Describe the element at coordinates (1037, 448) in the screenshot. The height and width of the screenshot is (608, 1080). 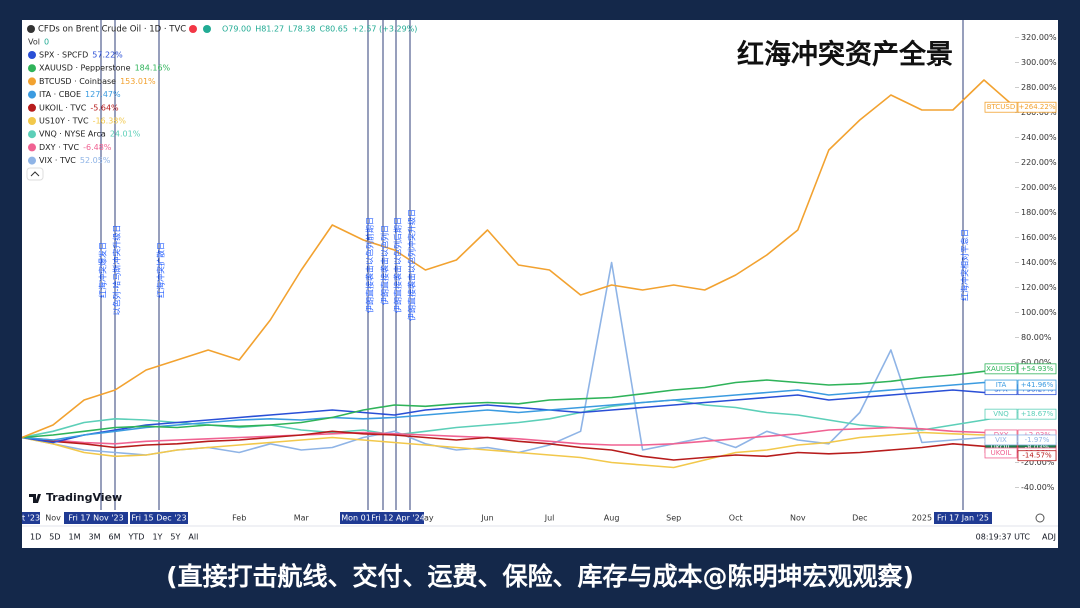
I see `end-value-label: -8.03%` at that location.